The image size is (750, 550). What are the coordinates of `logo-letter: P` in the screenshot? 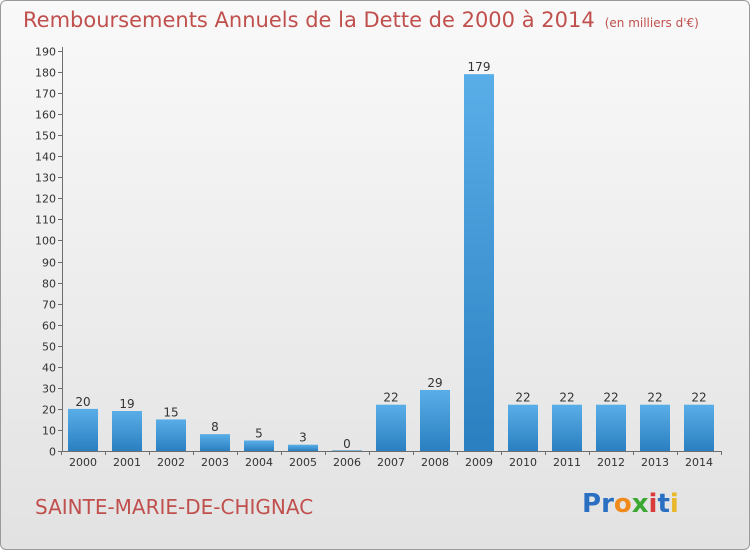 It's located at (592, 504).